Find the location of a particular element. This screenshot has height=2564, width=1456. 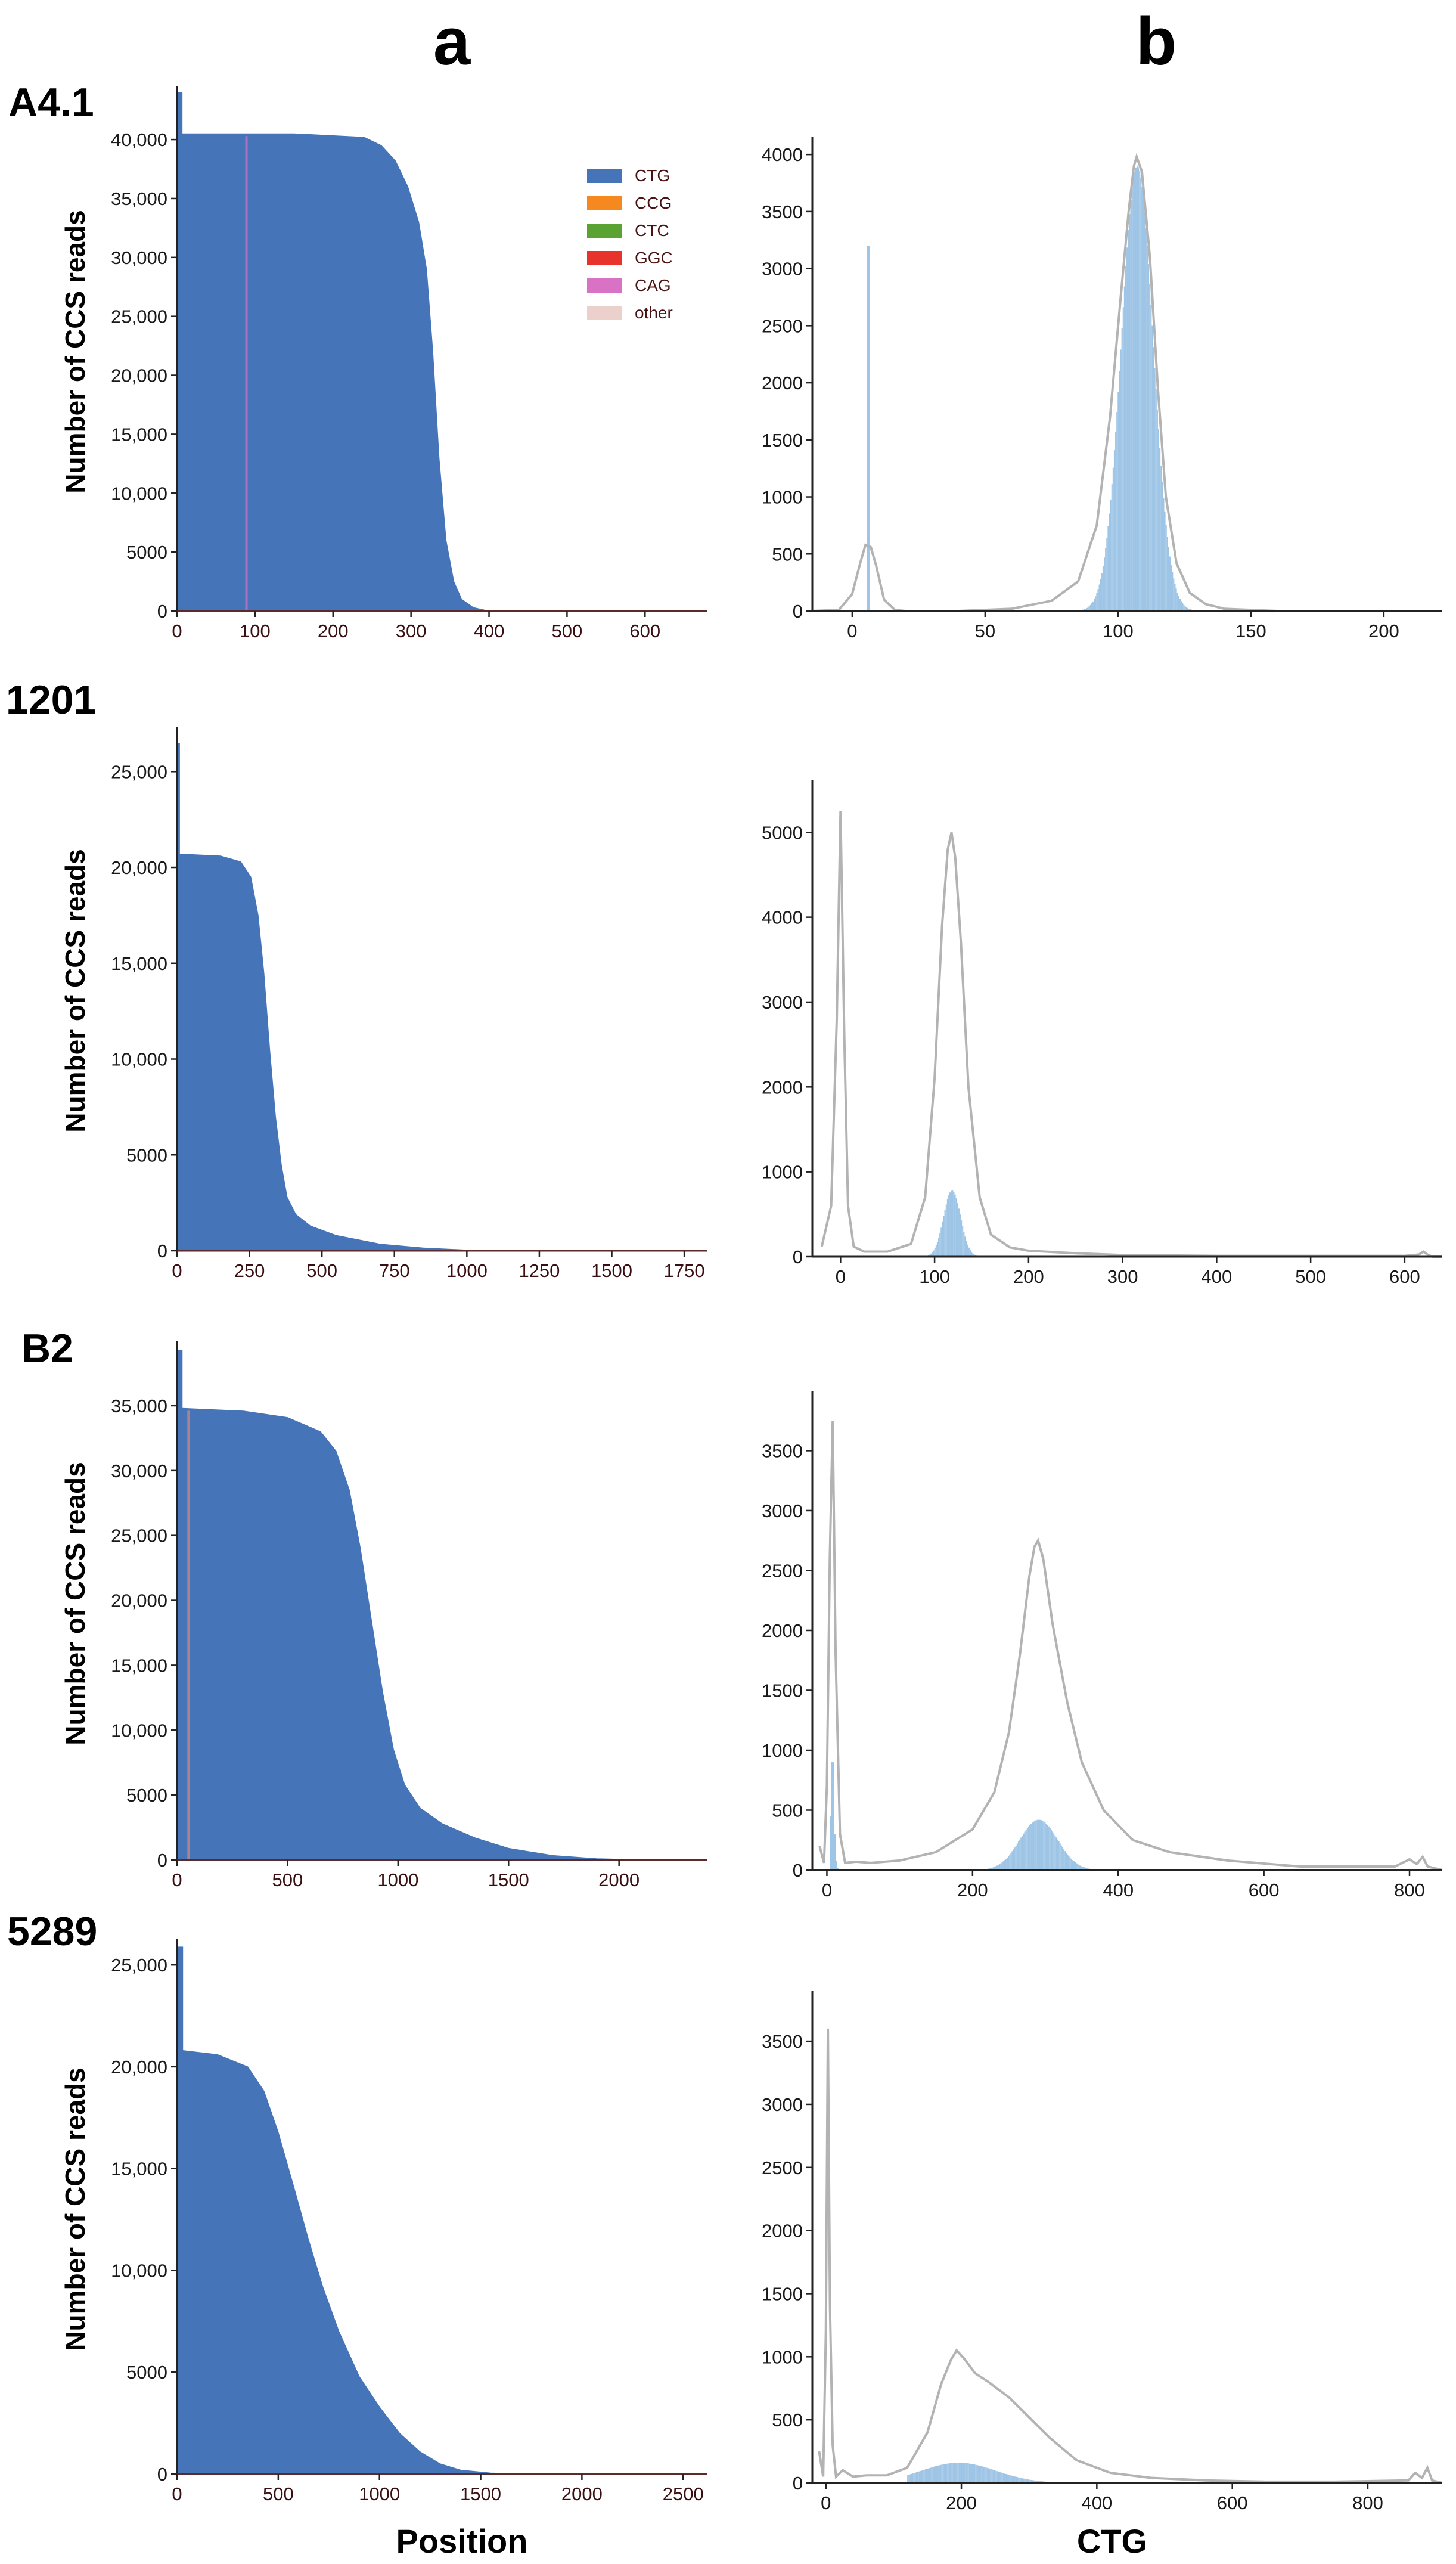

x-tick-label: 600 is located at coordinates (644, 631).